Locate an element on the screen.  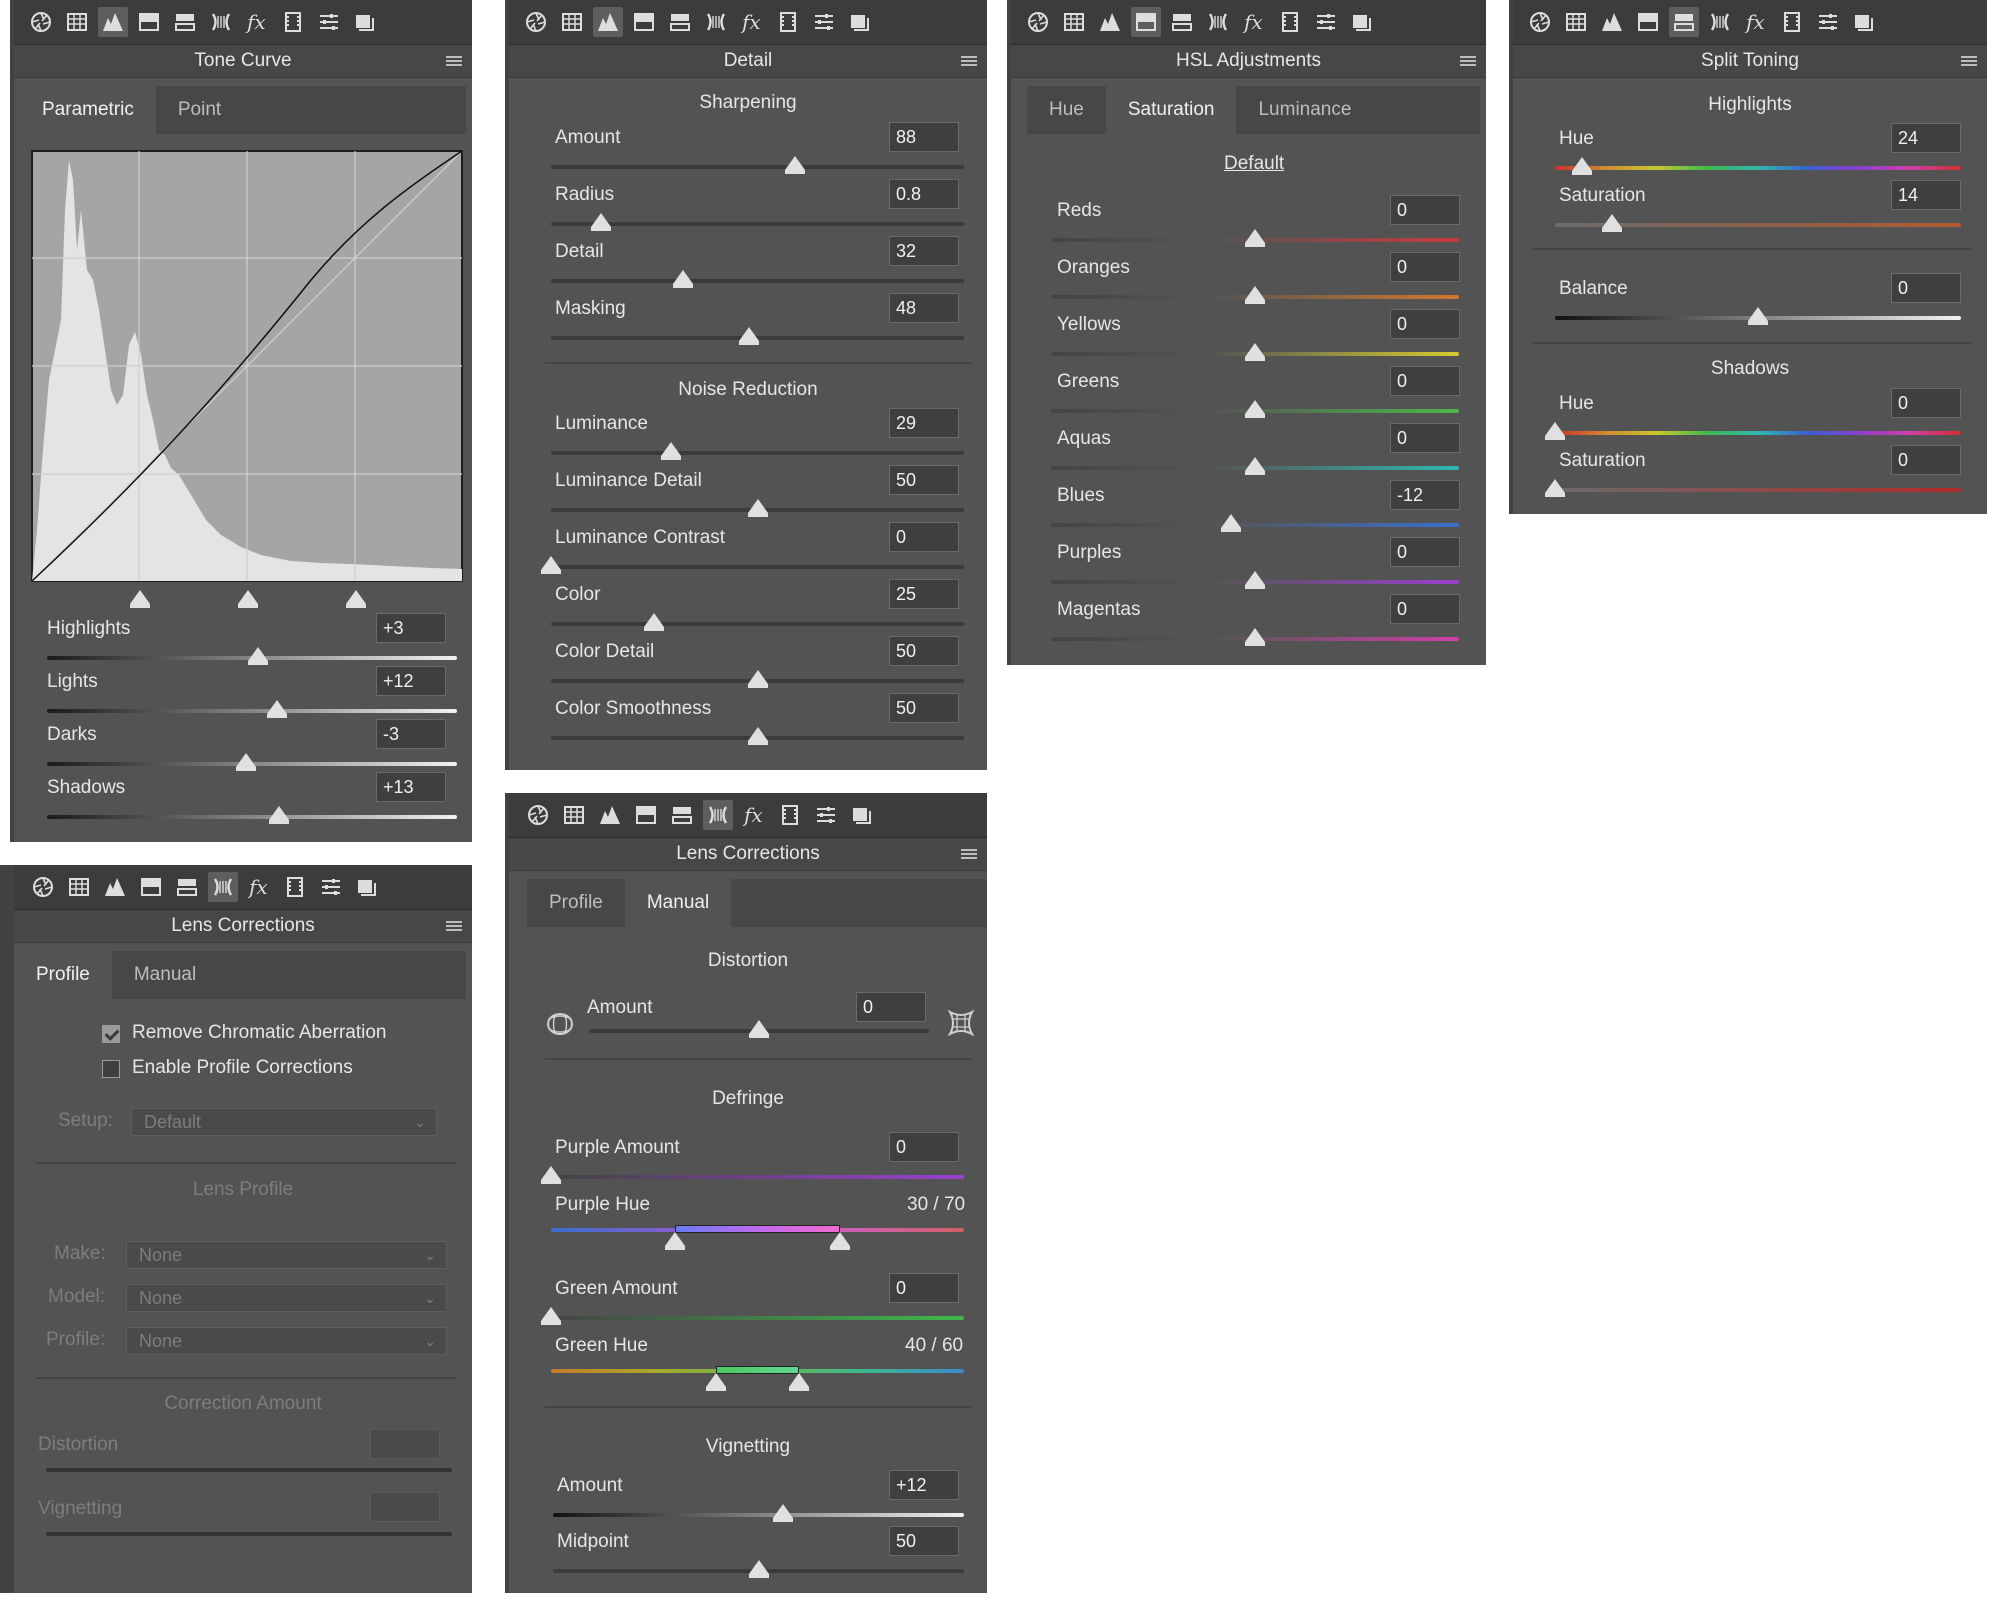
highlights-saturation-value-input: 14 is located at coordinates (1926, 195).